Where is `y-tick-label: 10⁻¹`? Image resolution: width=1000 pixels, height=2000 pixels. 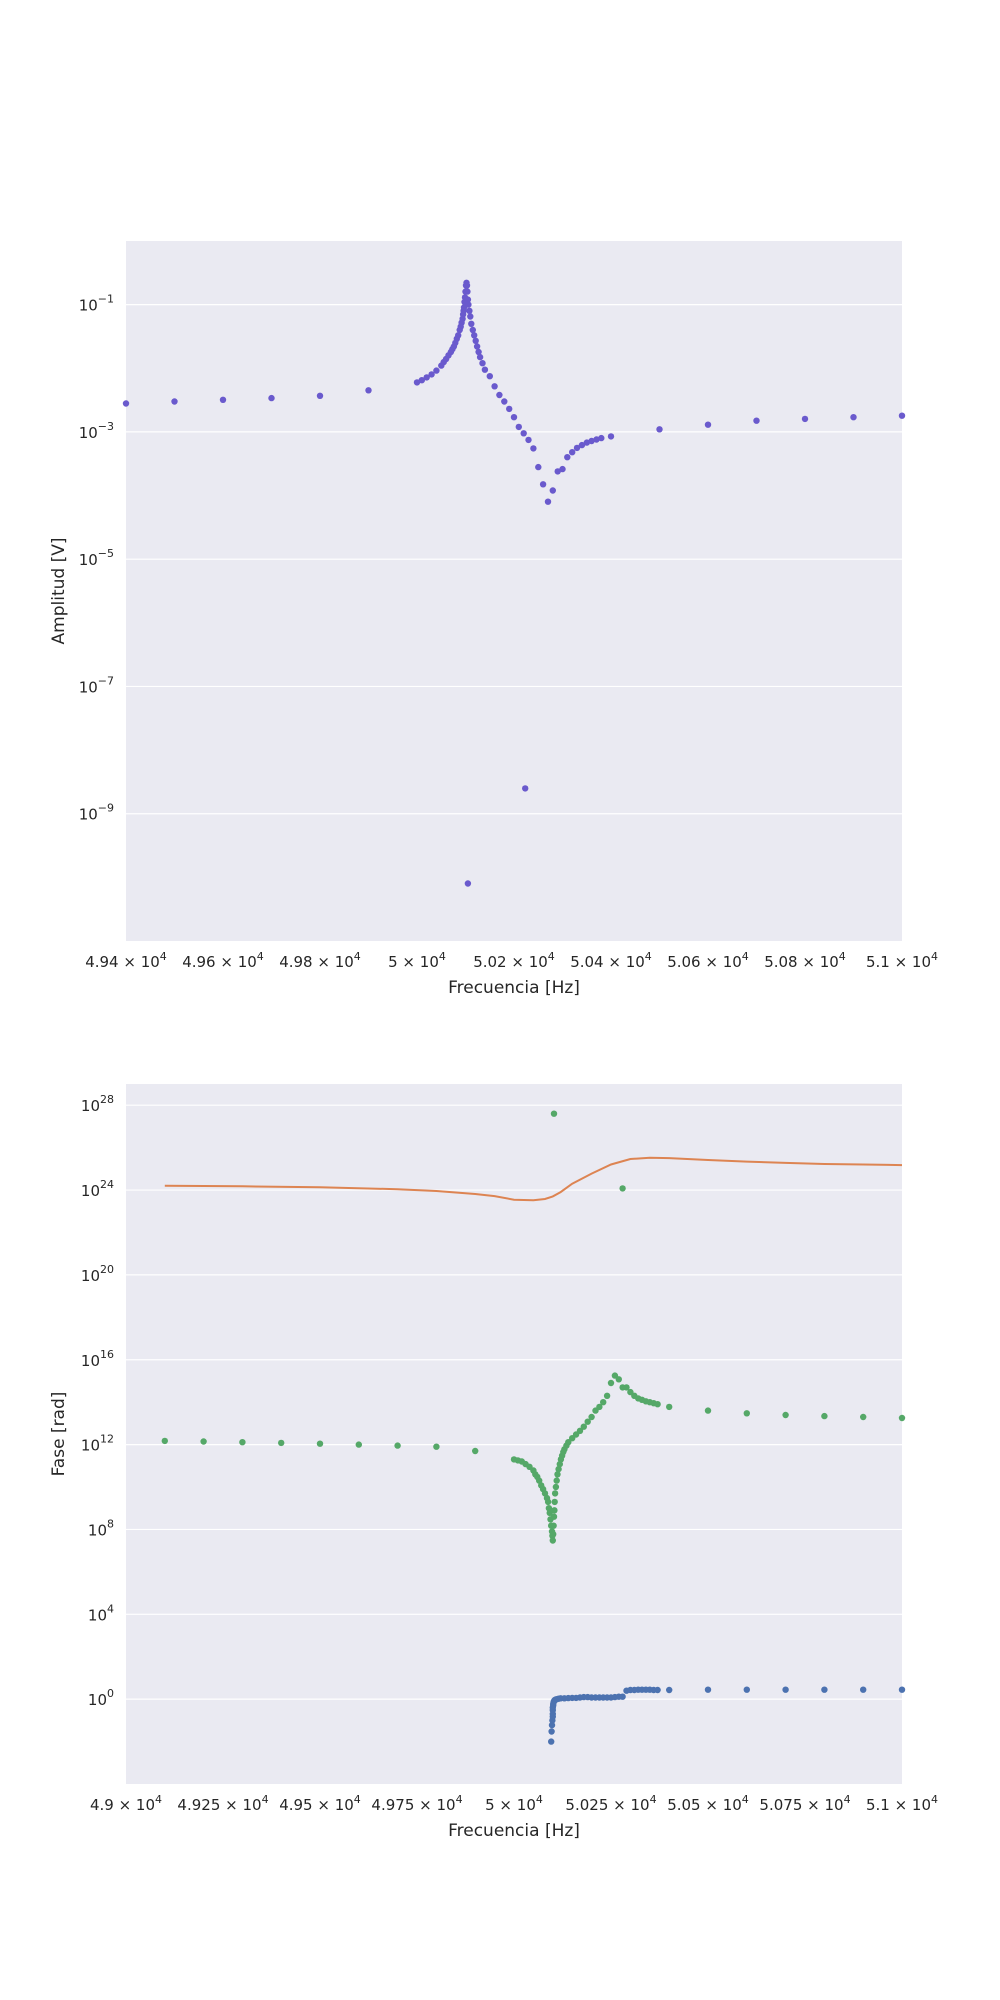 y-tick-label: 10⁻¹ is located at coordinates (96, 304).